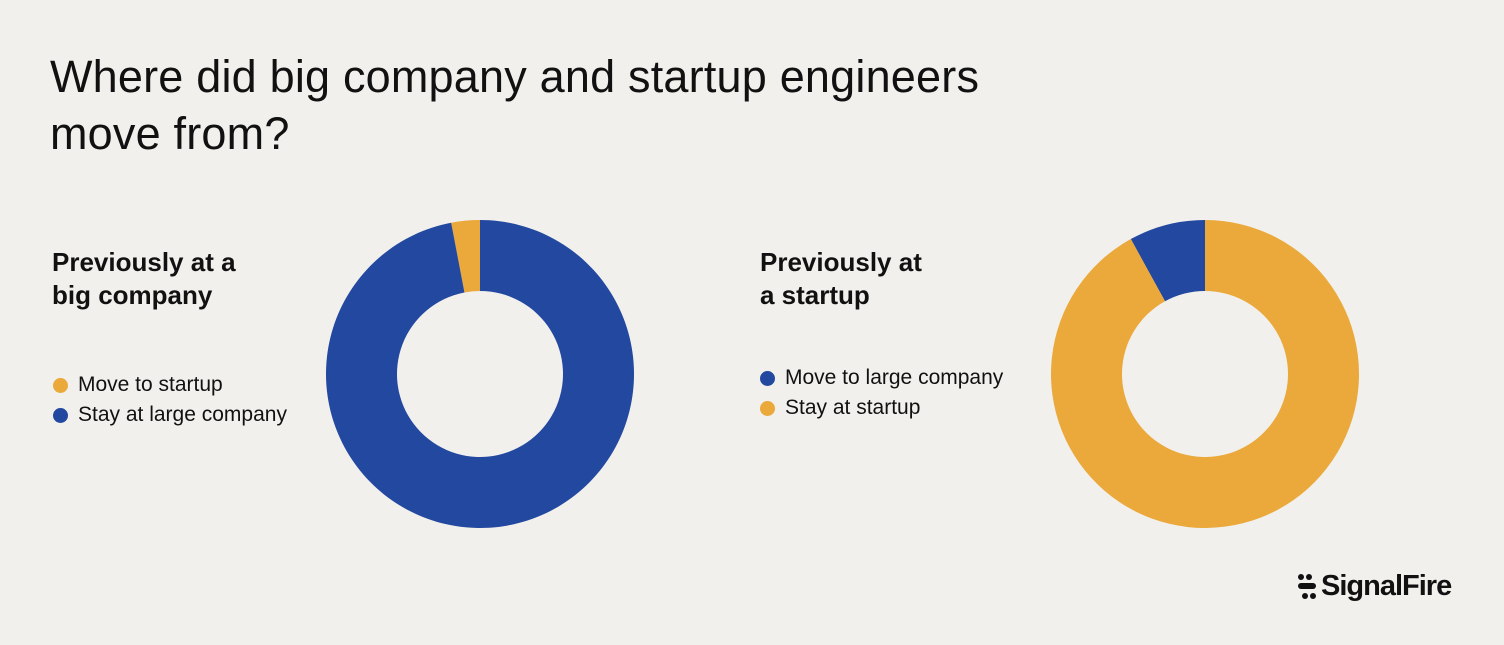  What do you see at coordinates (144, 279) in the screenshot?
I see `chart-1-title: Previously at a big company` at bounding box center [144, 279].